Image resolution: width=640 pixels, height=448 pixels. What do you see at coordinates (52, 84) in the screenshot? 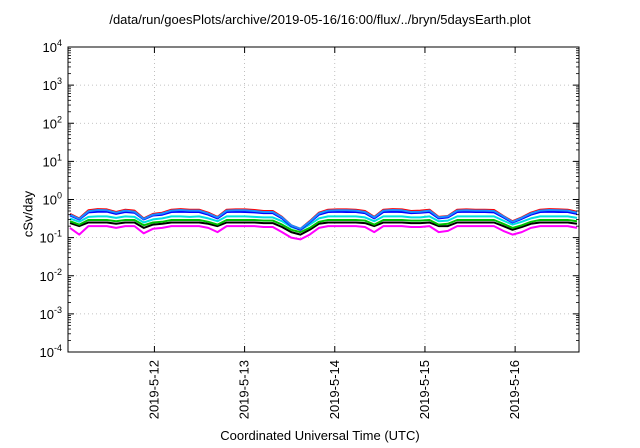
I see `y-tick-label: 10³` at bounding box center [52, 84].